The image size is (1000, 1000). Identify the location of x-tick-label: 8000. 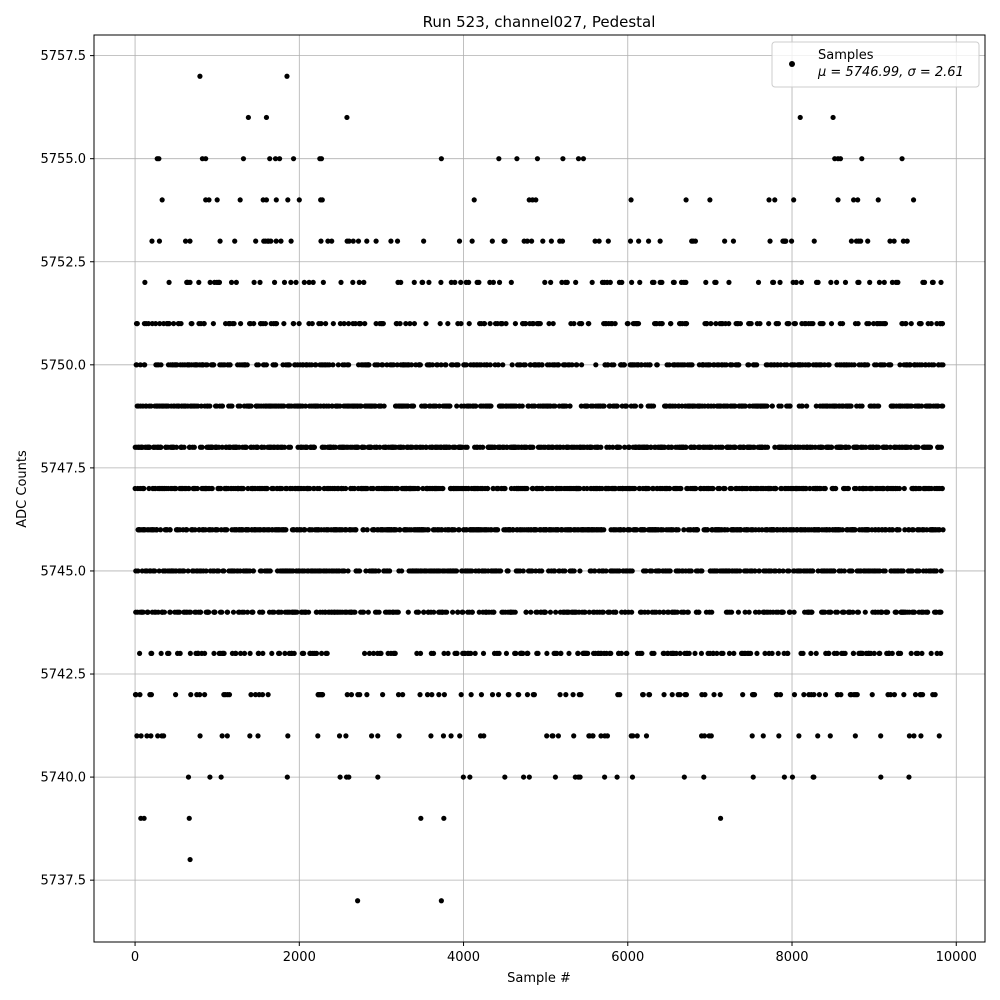
(791, 957).